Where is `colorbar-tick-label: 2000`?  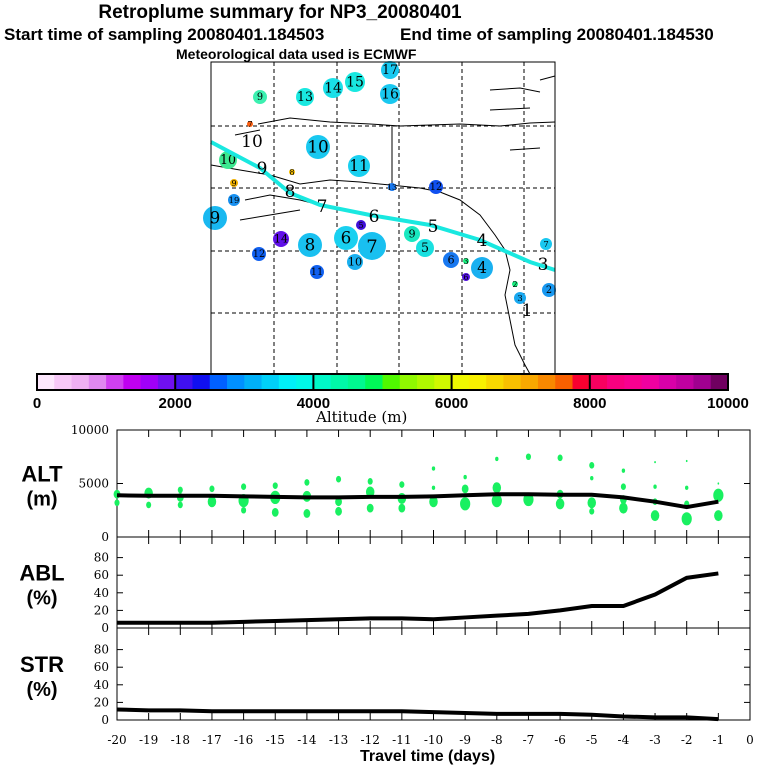 colorbar-tick-label: 2000 is located at coordinates (175, 403).